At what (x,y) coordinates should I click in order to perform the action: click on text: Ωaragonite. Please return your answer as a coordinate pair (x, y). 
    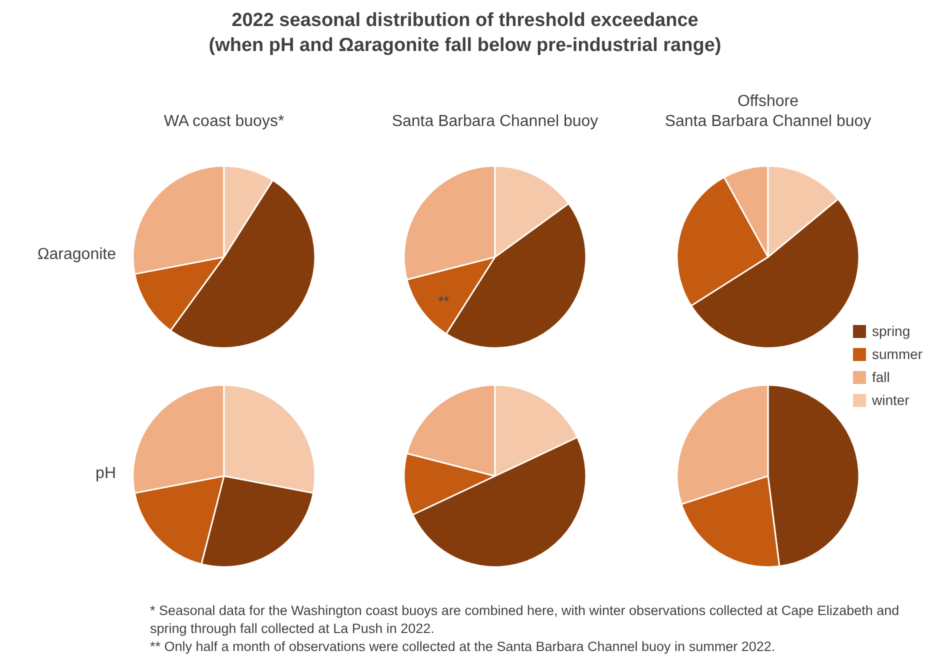
    Looking at the image, I should click on (76, 255).